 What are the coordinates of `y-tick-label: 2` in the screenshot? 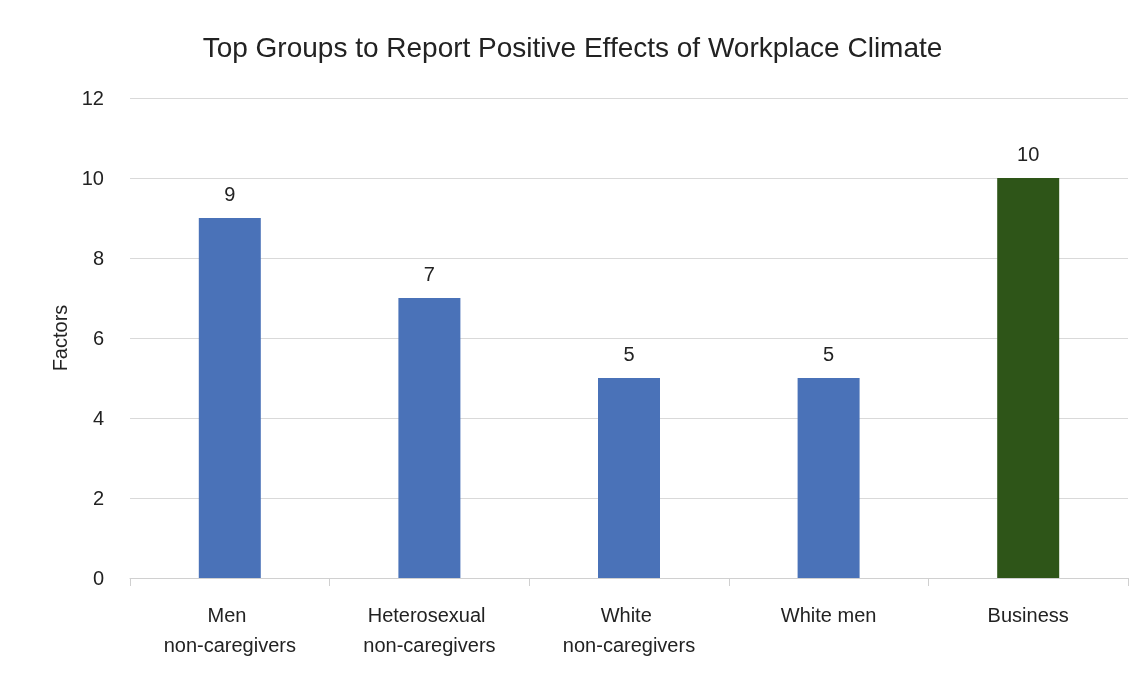 It's located at (98, 498).